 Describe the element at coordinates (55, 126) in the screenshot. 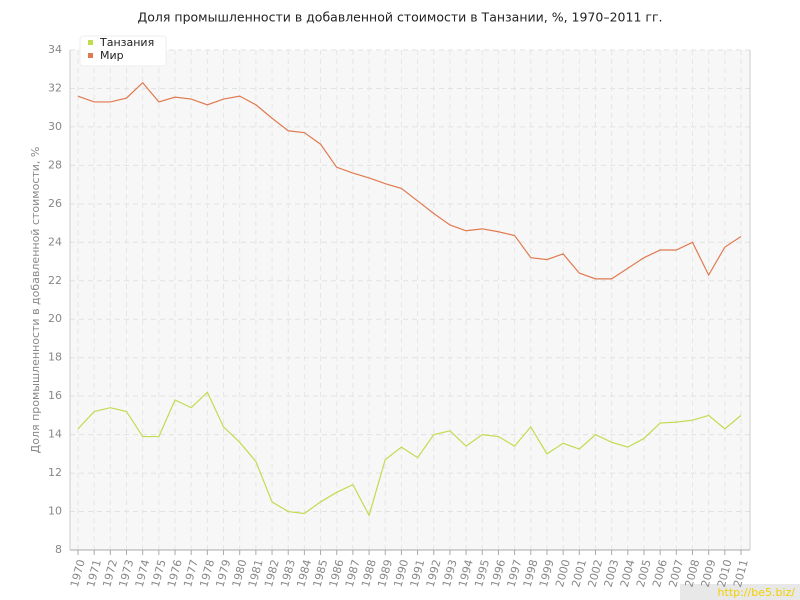

I see `y-tick-label: 30` at that location.